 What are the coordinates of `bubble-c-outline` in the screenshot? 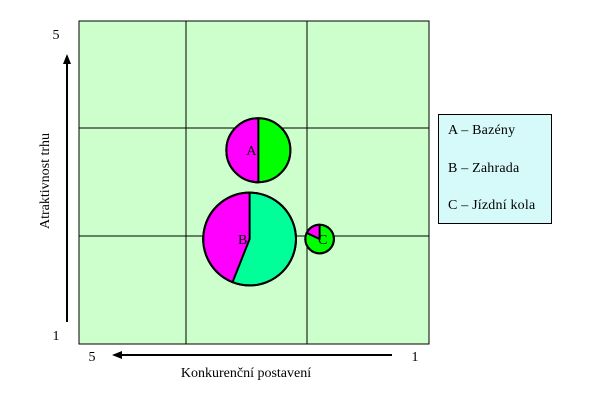 It's located at (319, 239).